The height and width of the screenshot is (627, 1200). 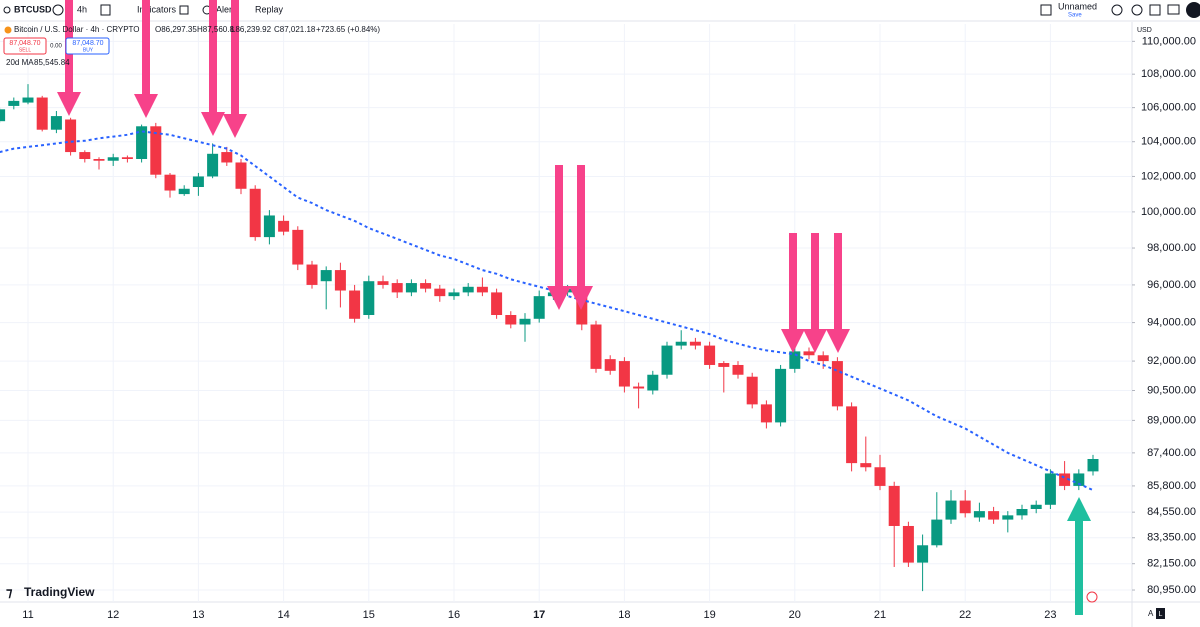 What do you see at coordinates (1171, 323) in the screenshot?
I see `y-tick-label: 94,000.00` at bounding box center [1171, 323].